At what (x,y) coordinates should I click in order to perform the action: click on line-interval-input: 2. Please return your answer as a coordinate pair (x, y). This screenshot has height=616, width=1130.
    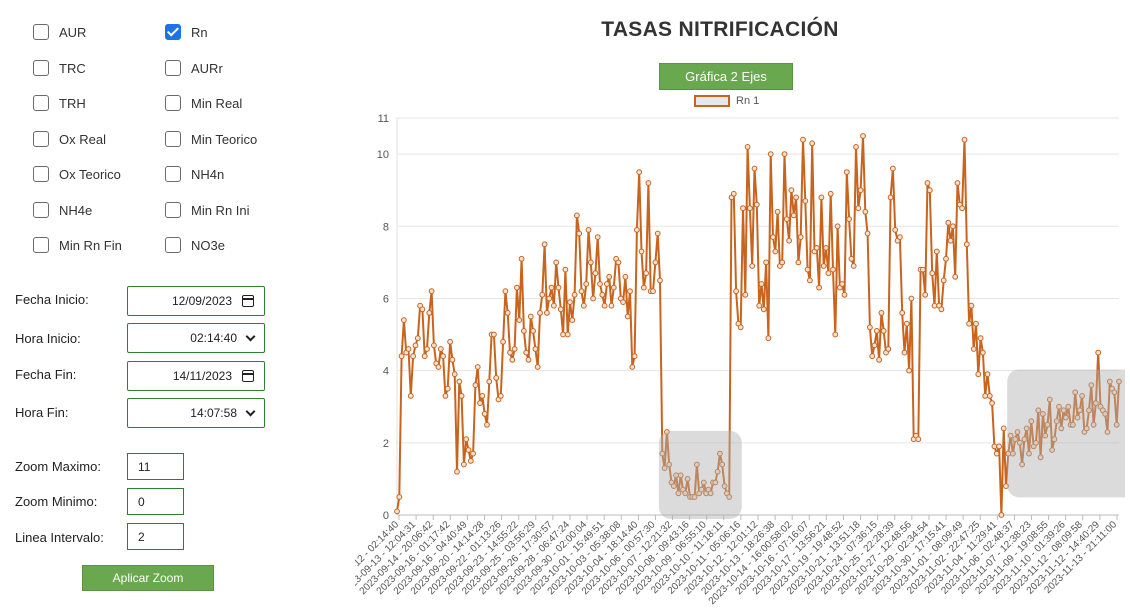
    Looking at the image, I should click on (155, 536).